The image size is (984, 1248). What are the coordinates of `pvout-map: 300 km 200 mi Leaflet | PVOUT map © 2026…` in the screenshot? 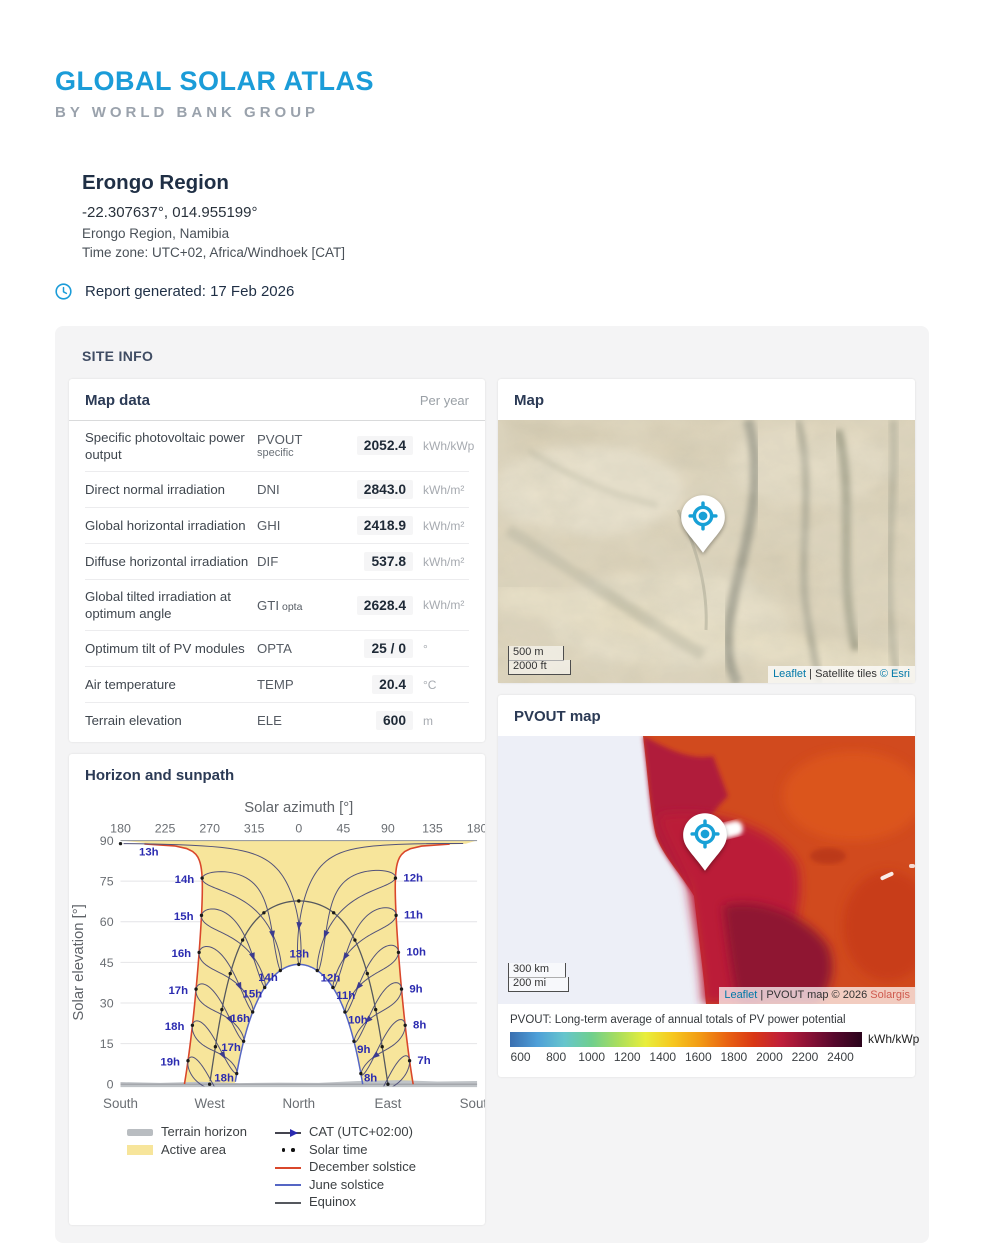 It's located at (706, 869).